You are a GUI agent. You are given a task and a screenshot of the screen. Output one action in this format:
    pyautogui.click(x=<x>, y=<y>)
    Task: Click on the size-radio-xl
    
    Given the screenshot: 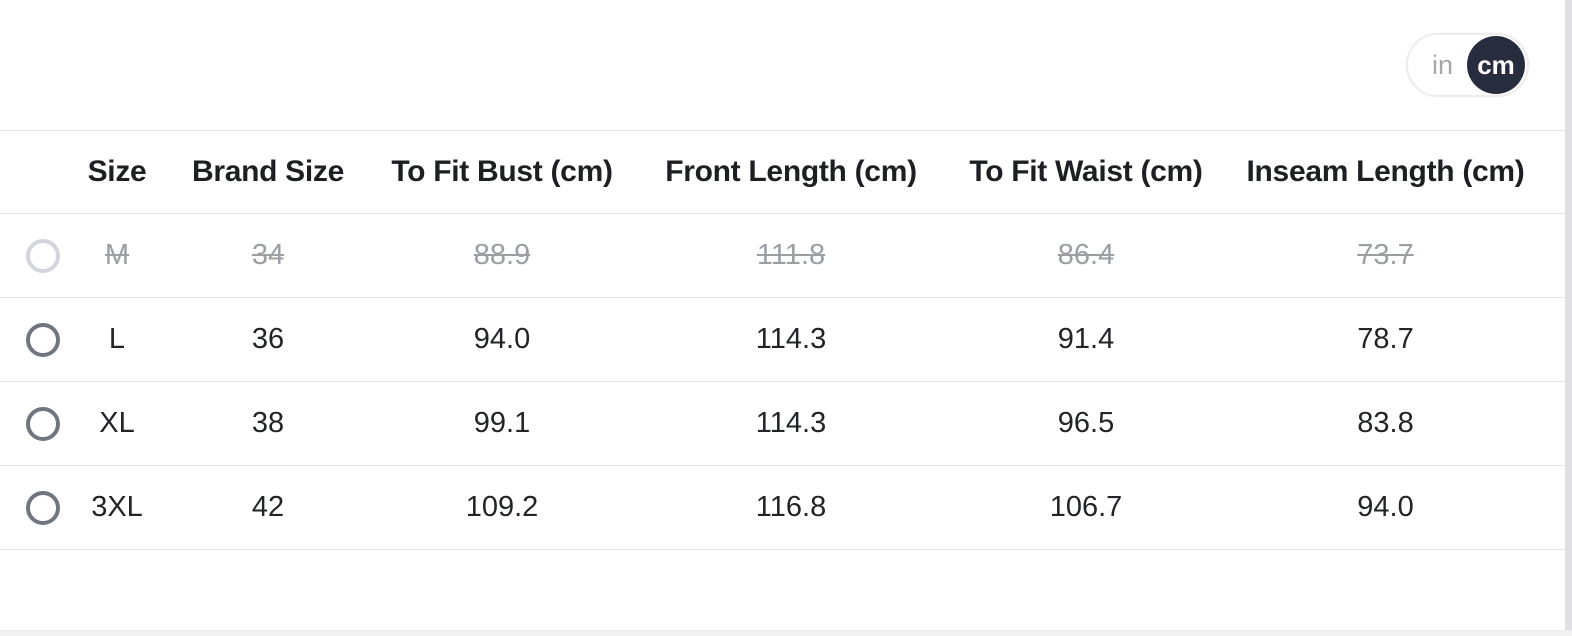 What is the action you would take?
    pyautogui.click(x=43, y=423)
    